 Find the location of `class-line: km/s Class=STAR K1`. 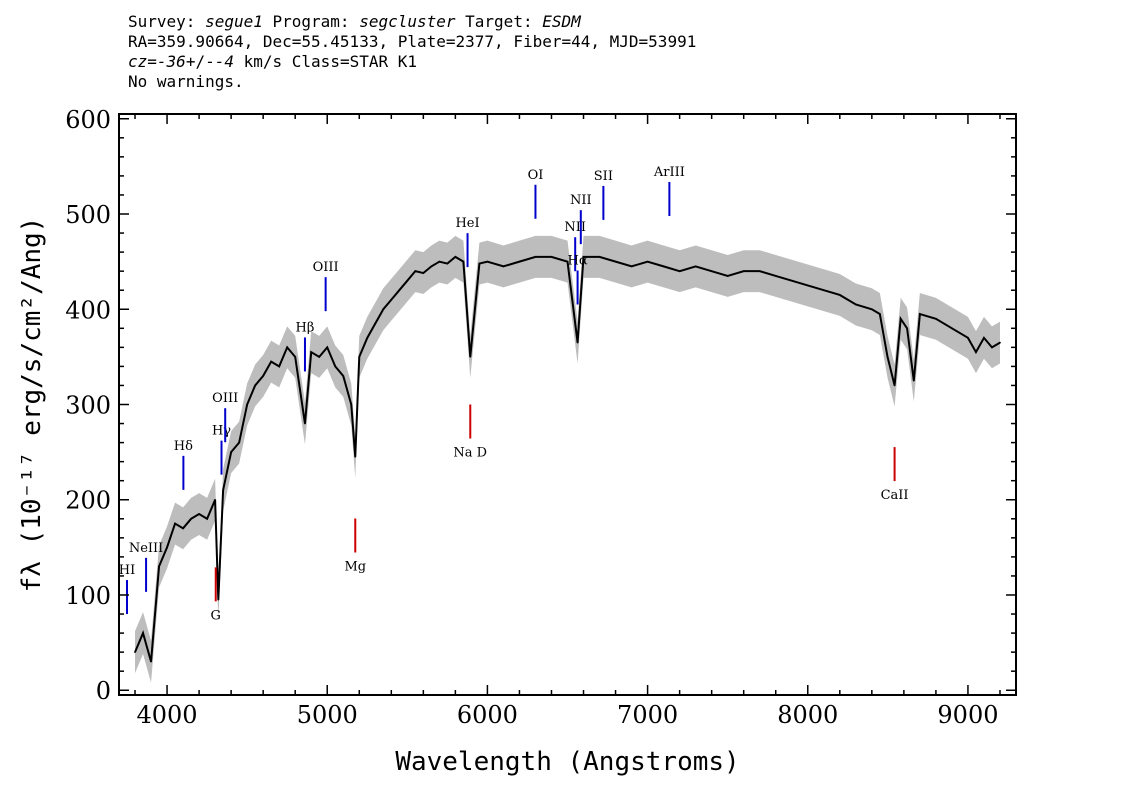

class-line: km/s Class=STAR K1 is located at coordinates (325, 61).